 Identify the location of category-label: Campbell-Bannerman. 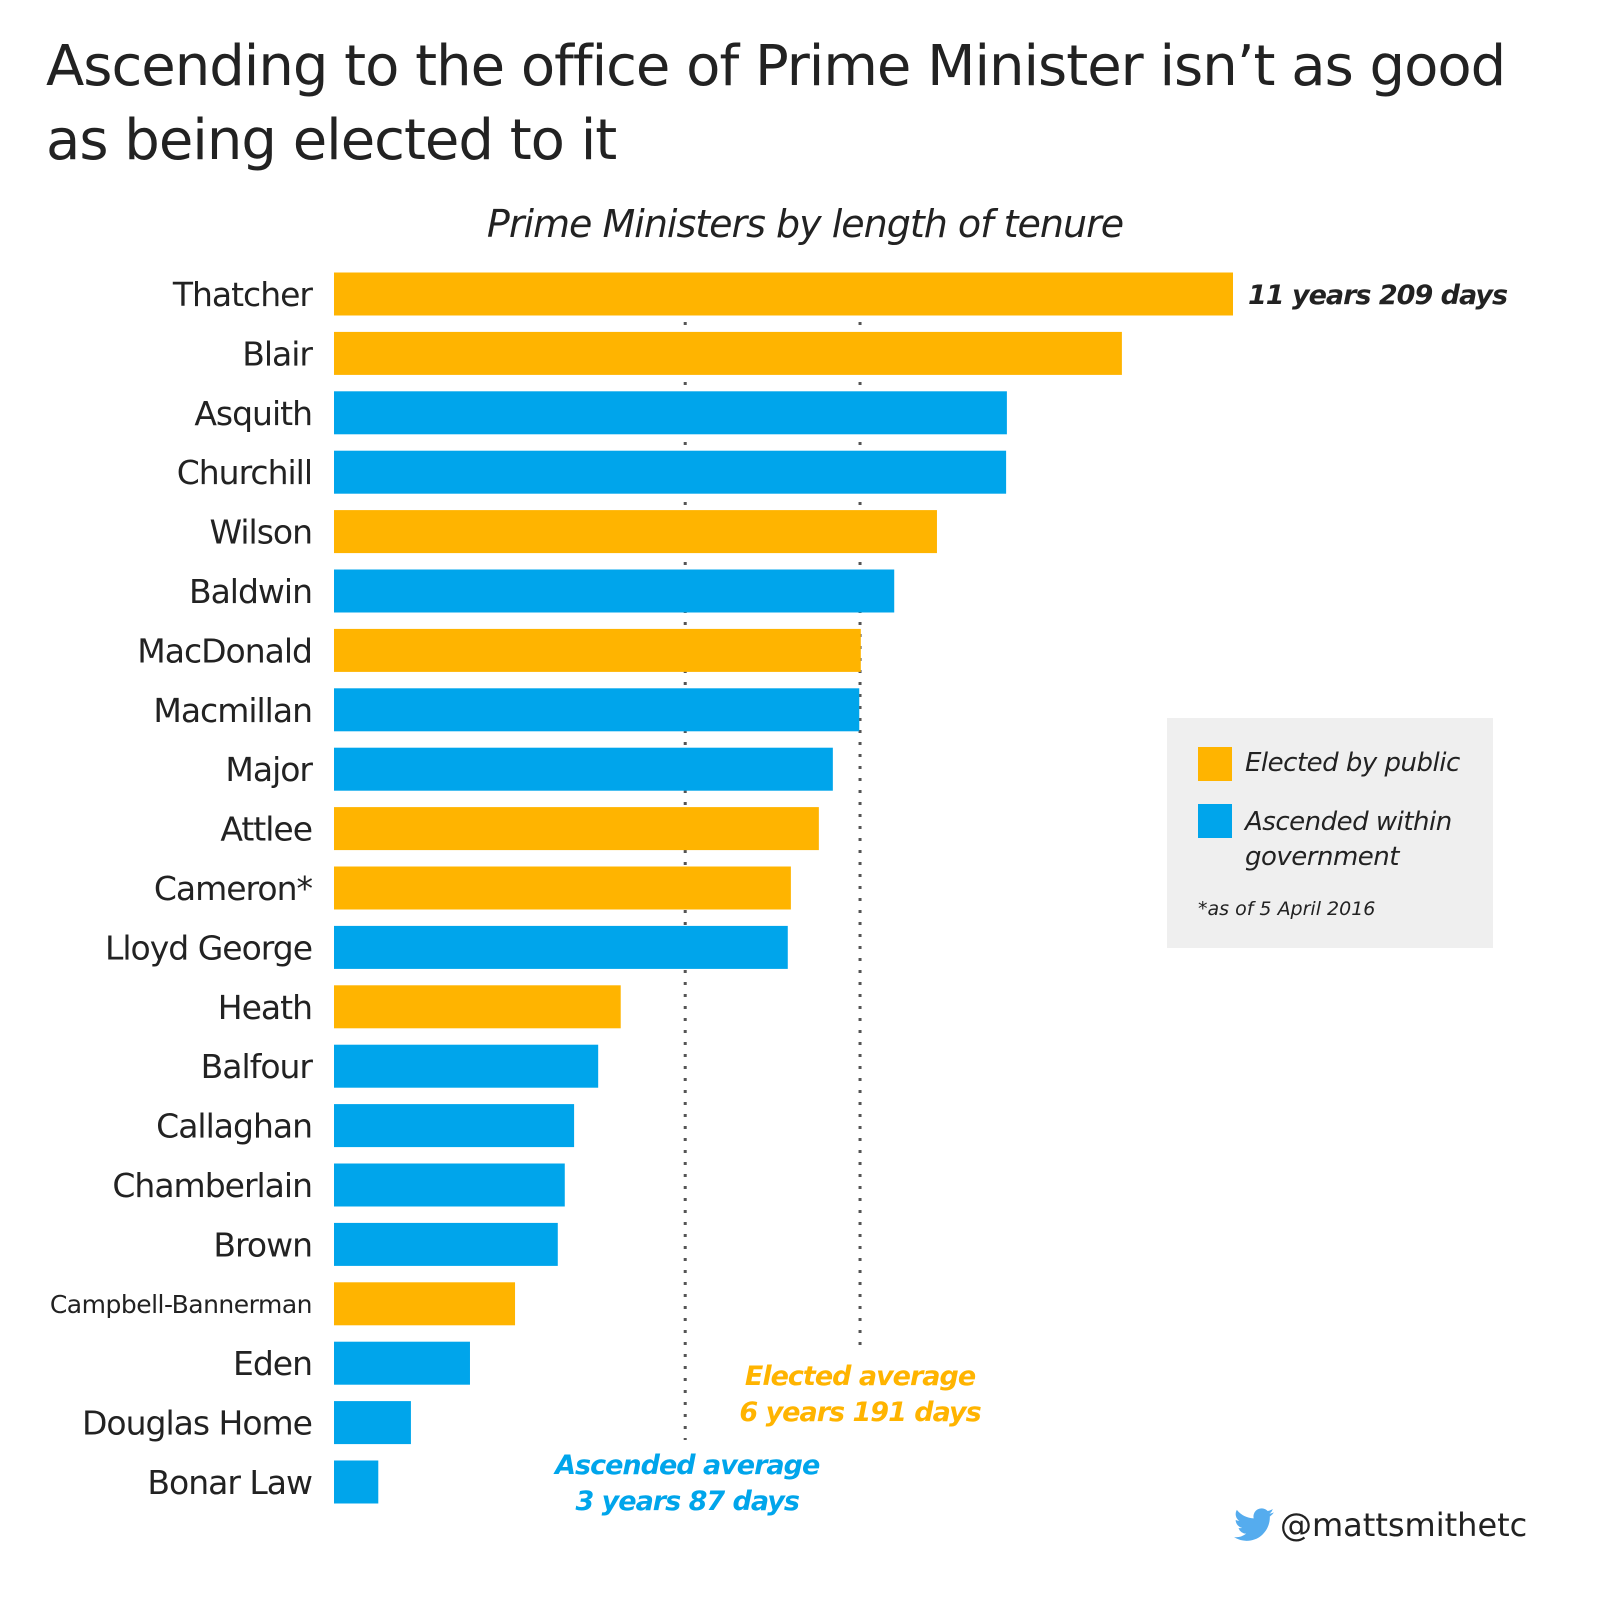
(181, 1304).